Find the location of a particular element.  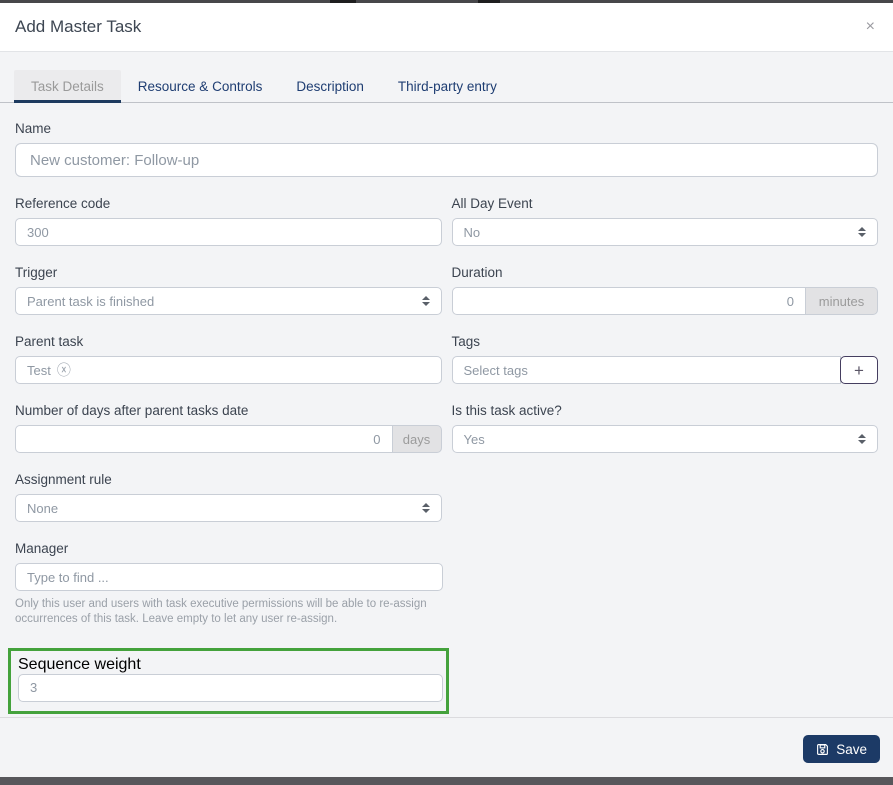

days-unit-addon: days is located at coordinates (417, 439).